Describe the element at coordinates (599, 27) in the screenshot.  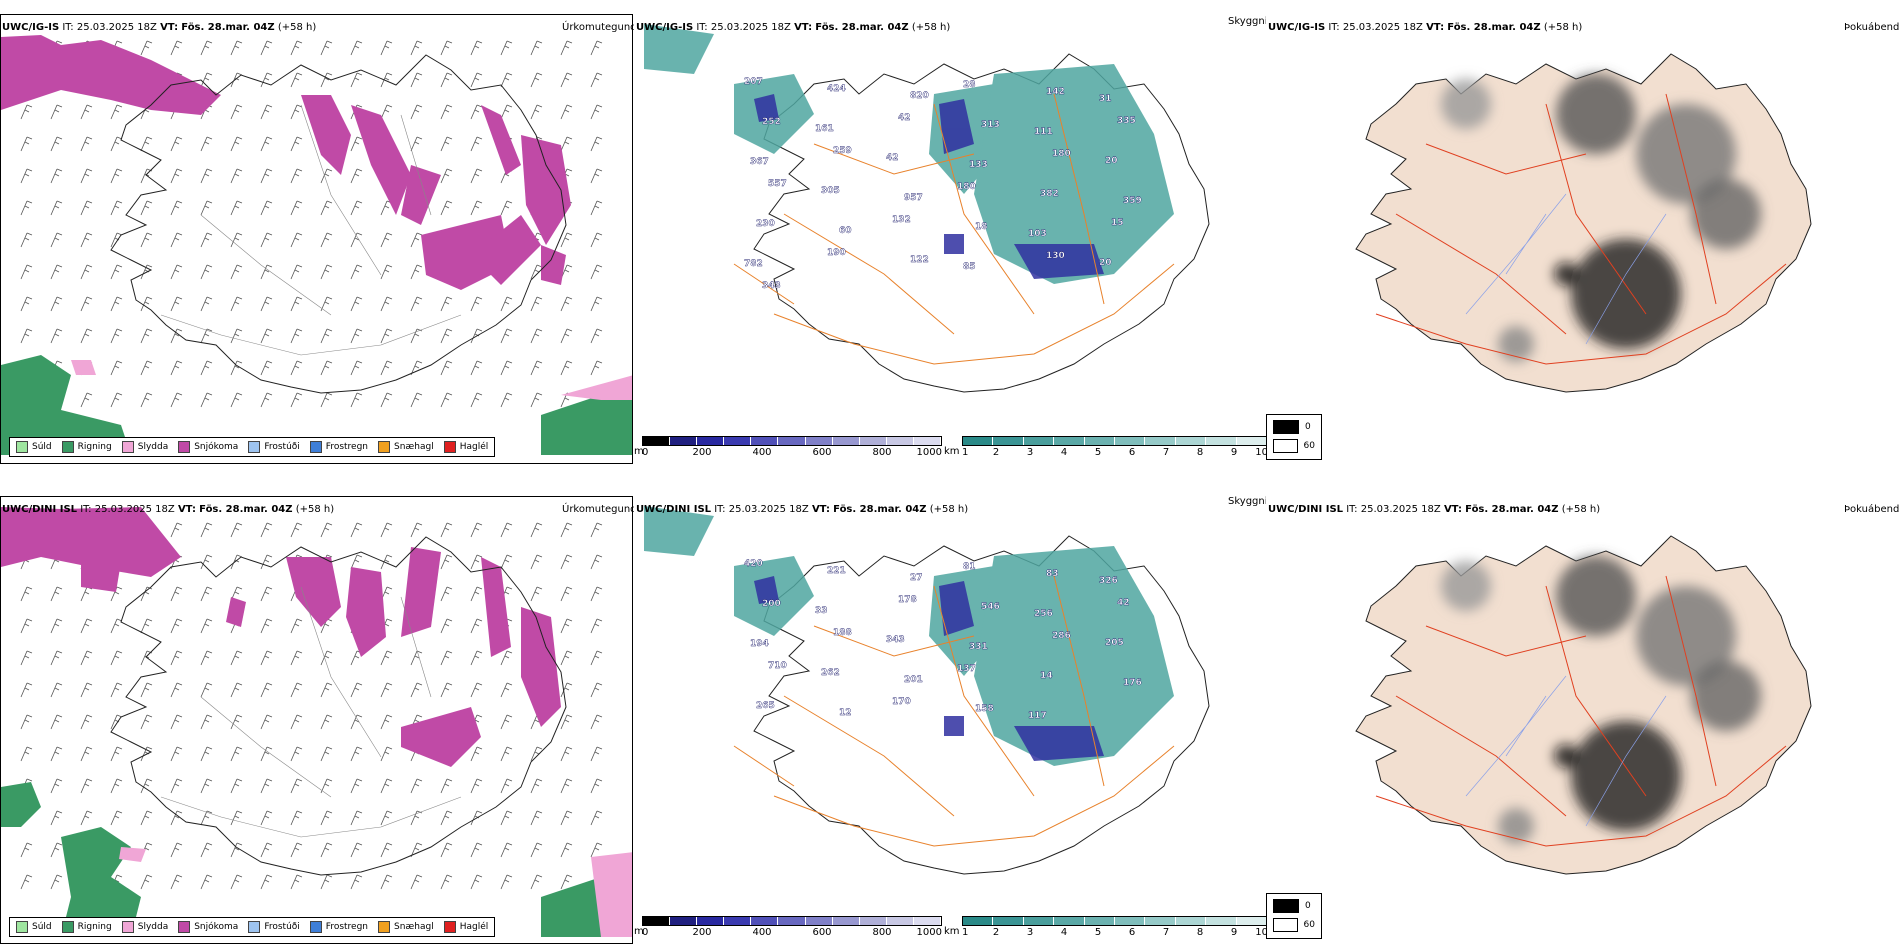
I see `precip-title-top: Úrkomutegund` at that location.